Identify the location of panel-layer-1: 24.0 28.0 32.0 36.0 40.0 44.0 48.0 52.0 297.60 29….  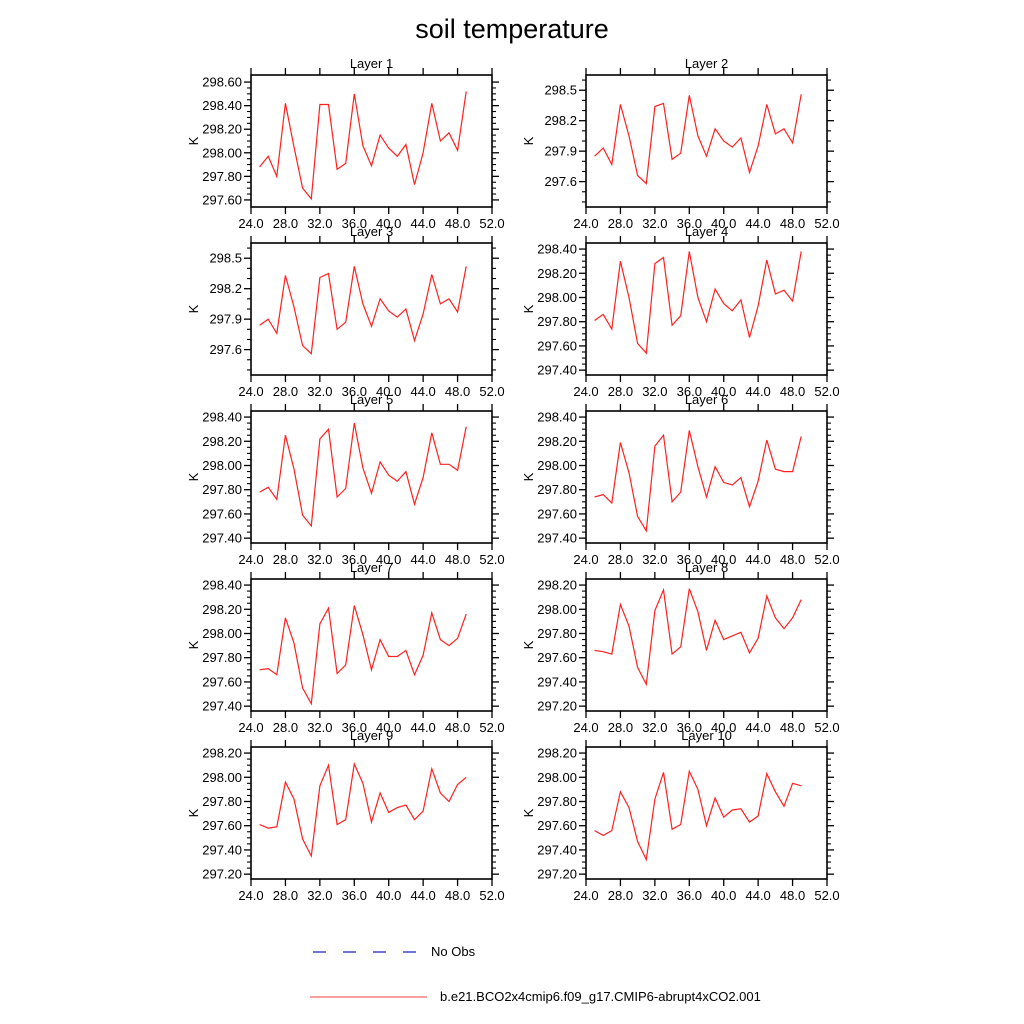
(345, 143).